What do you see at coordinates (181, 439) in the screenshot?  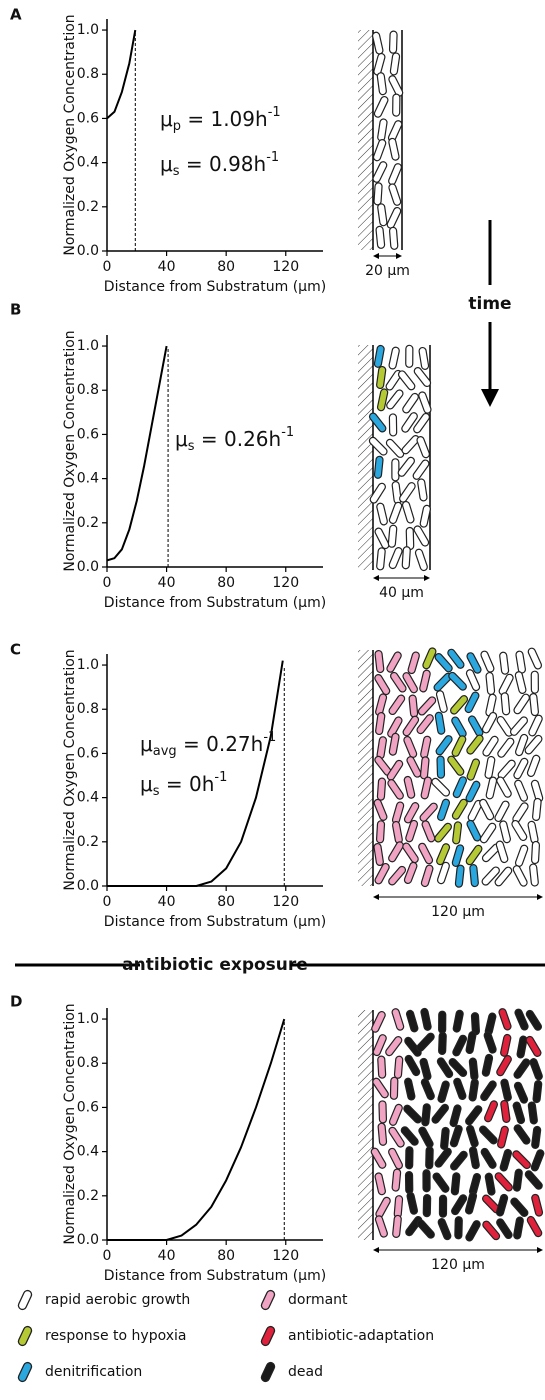 I see `growth-rate-base: μ` at bounding box center [181, 439].